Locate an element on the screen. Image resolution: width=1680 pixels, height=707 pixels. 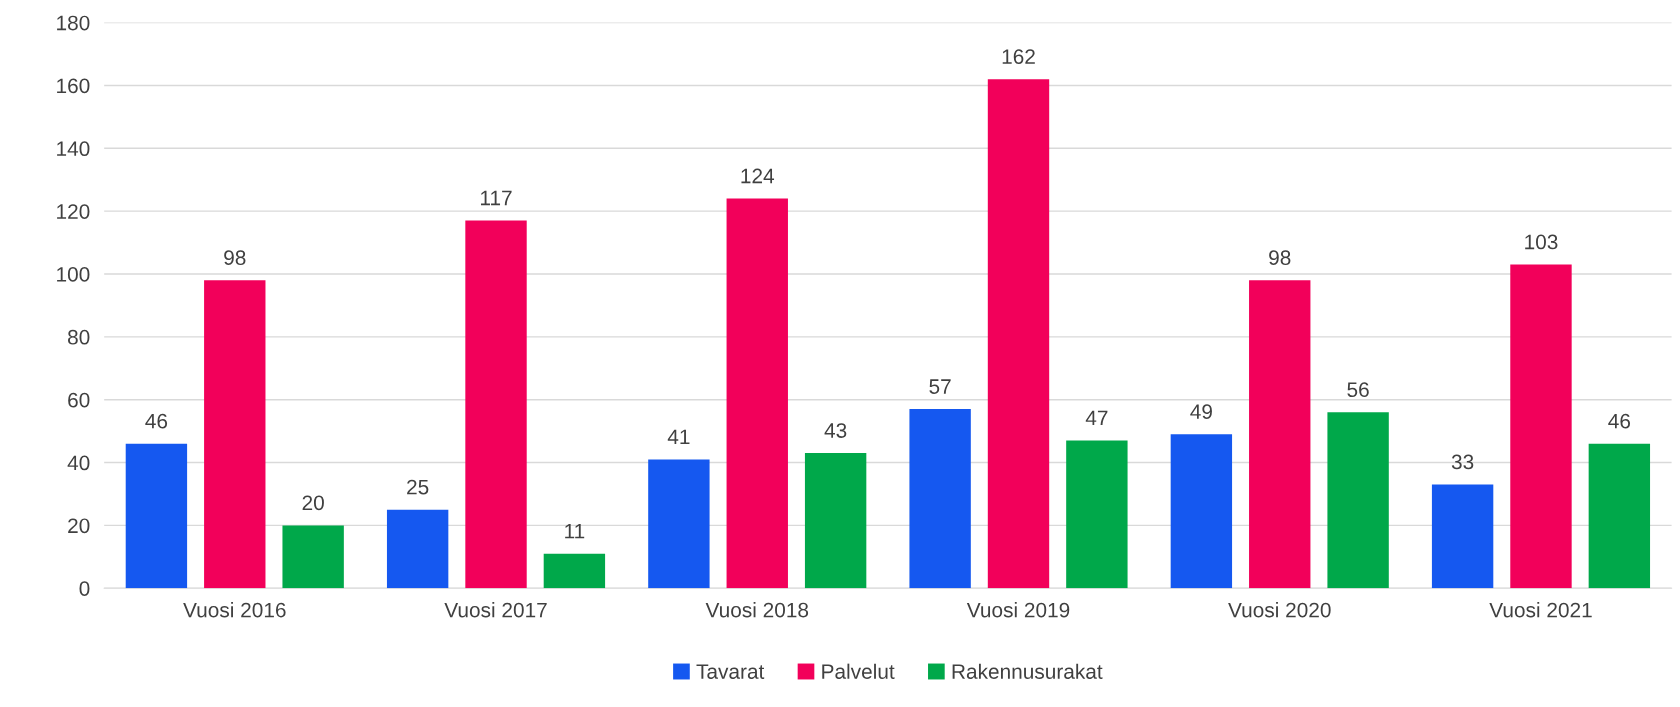
data-label: 47 is located at coordinates (1096, 418).